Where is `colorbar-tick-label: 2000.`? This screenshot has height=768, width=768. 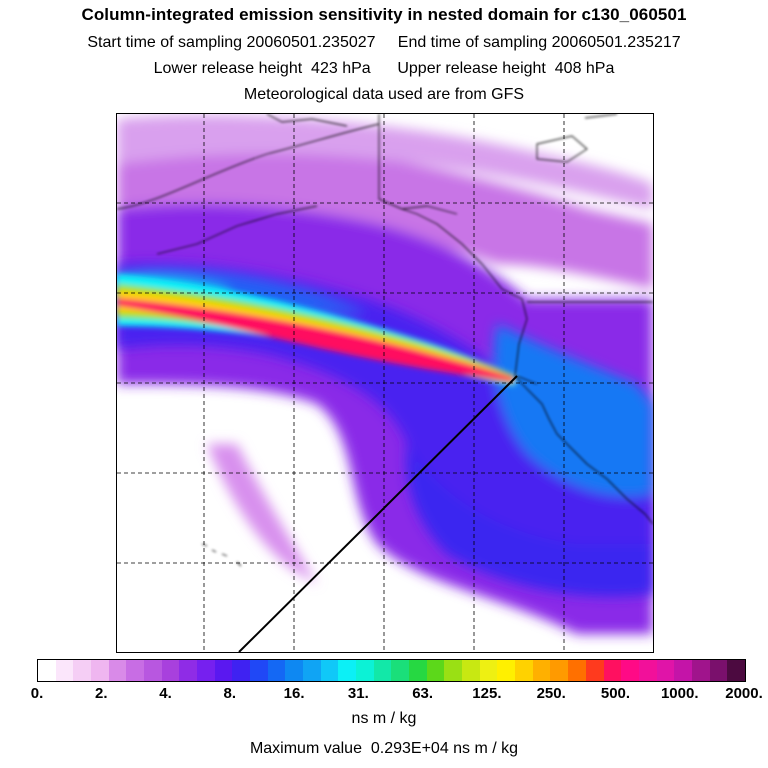
colorbar-tick-label: 2000. is located at coordinates (744, 693).